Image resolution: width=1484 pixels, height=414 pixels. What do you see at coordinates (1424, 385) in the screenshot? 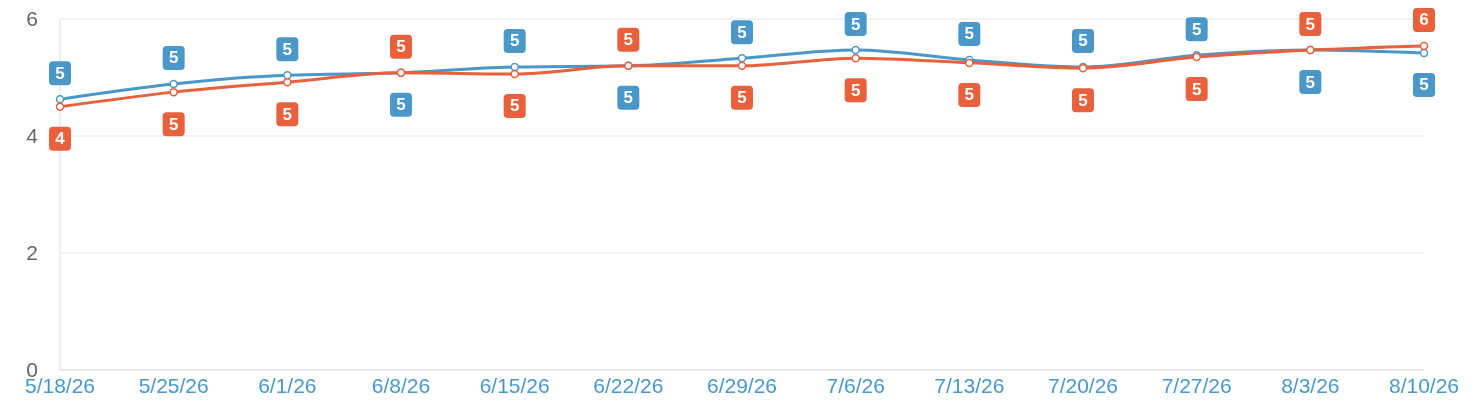
I see `x-tick-label: 8/10/26` at bounding box center [1424, 385].